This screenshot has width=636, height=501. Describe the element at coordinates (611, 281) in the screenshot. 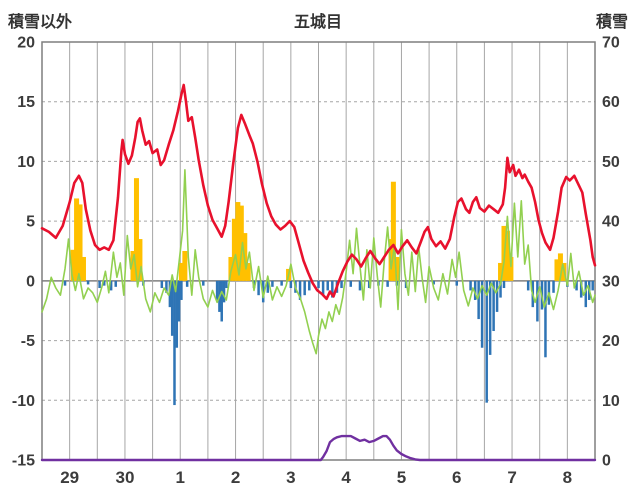

I see `right-axis-tick: 30` at that location.